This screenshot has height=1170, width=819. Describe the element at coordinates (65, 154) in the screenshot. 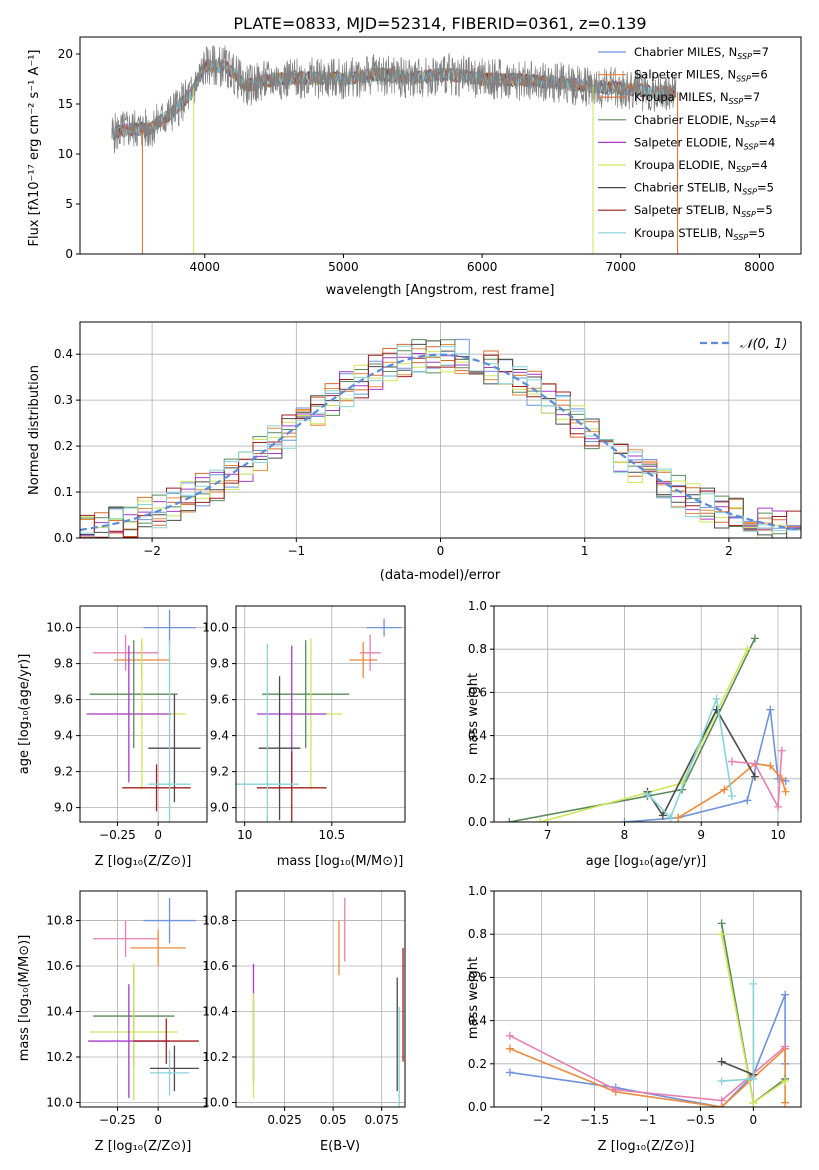

I see `y-tick-label: 10` at that location.